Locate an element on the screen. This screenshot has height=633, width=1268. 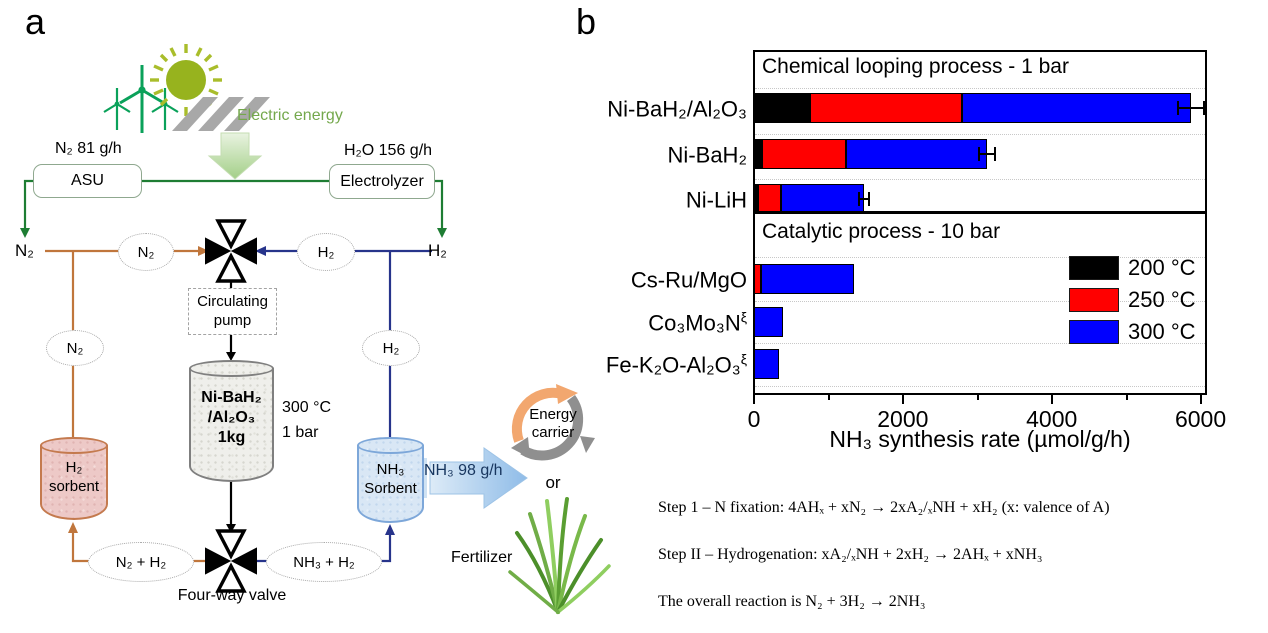
x-tick-label: 4000 is located at coordinates (1052, 419).